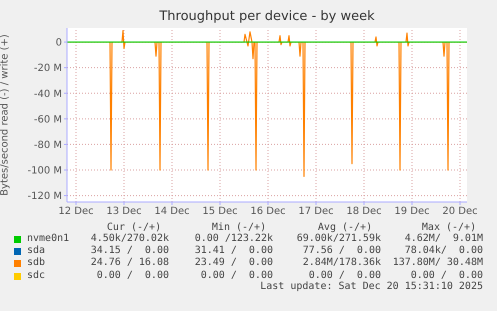 This screenshot has height=311, width=497. Describe the element at coordinates (172, 212) in the screenshot. I see `x-tick-label: 14 Dec` at that location.